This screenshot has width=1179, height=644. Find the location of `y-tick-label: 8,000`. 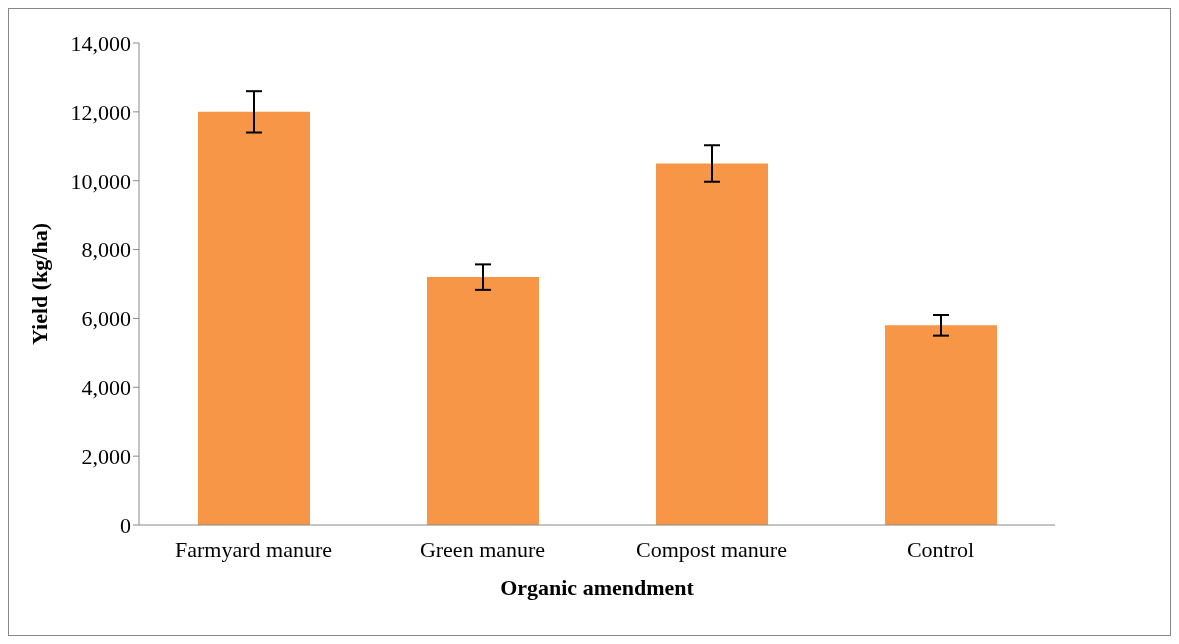

y-tick-label: 8,000 is located at coordinates (106, 250).